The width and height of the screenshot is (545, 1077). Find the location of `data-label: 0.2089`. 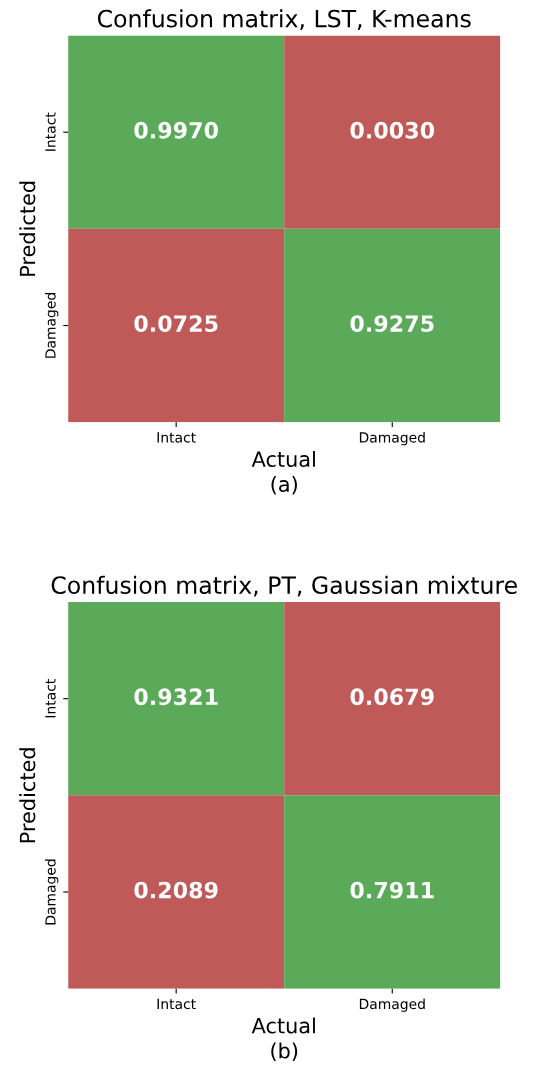

data-label: 0.2089 is located at coordinates (176, 890).